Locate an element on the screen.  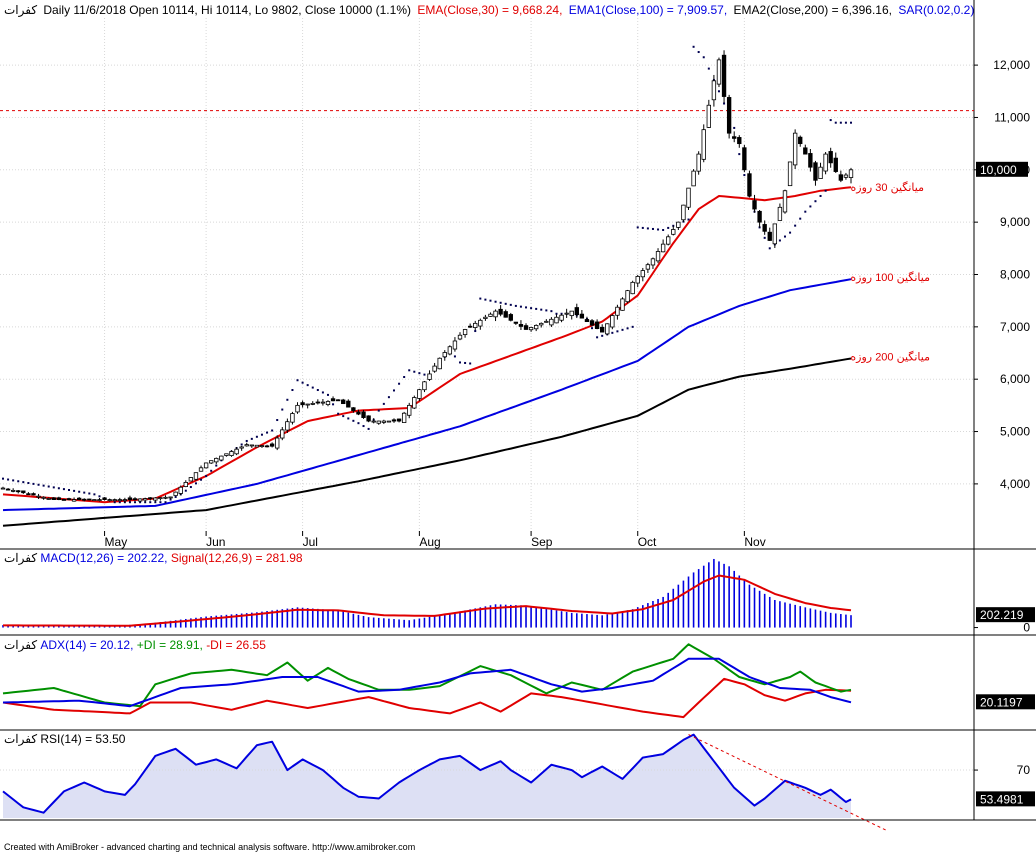
y-tick-label: 12,000 is located at coordinates (1011, 65).